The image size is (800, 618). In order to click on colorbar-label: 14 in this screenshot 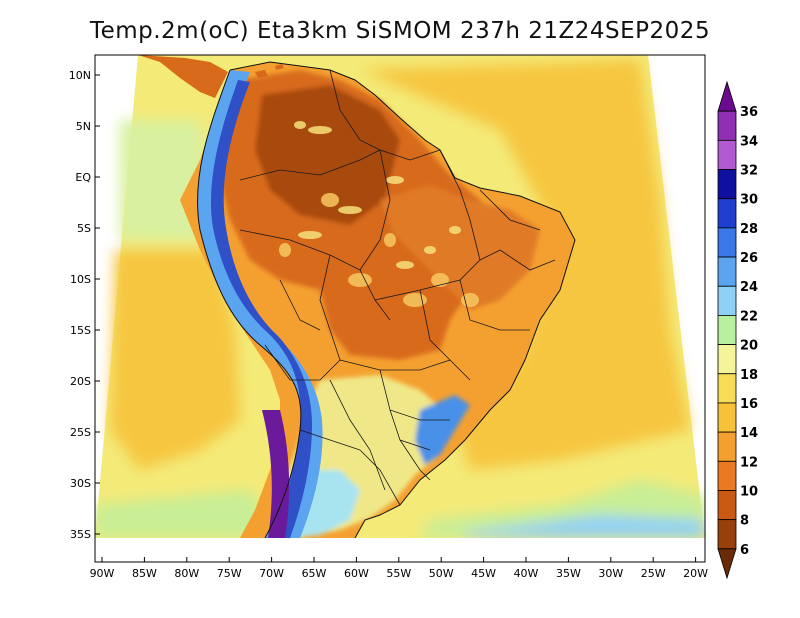, I will do `click(749, 433)`.